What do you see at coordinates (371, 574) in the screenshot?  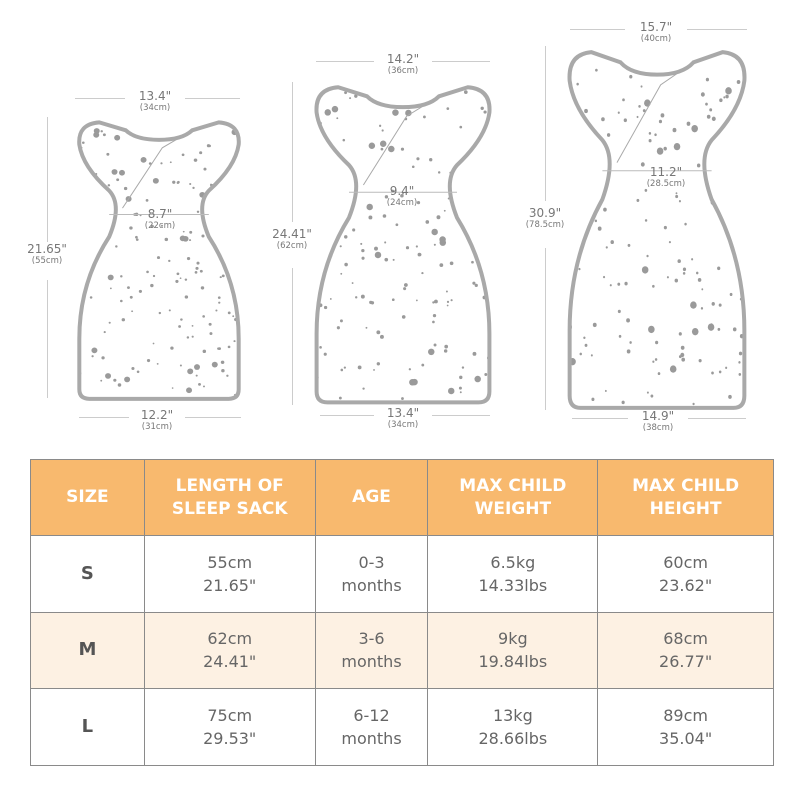 I see `cell-age: 0-3 months` at bounding box center [371, 574].